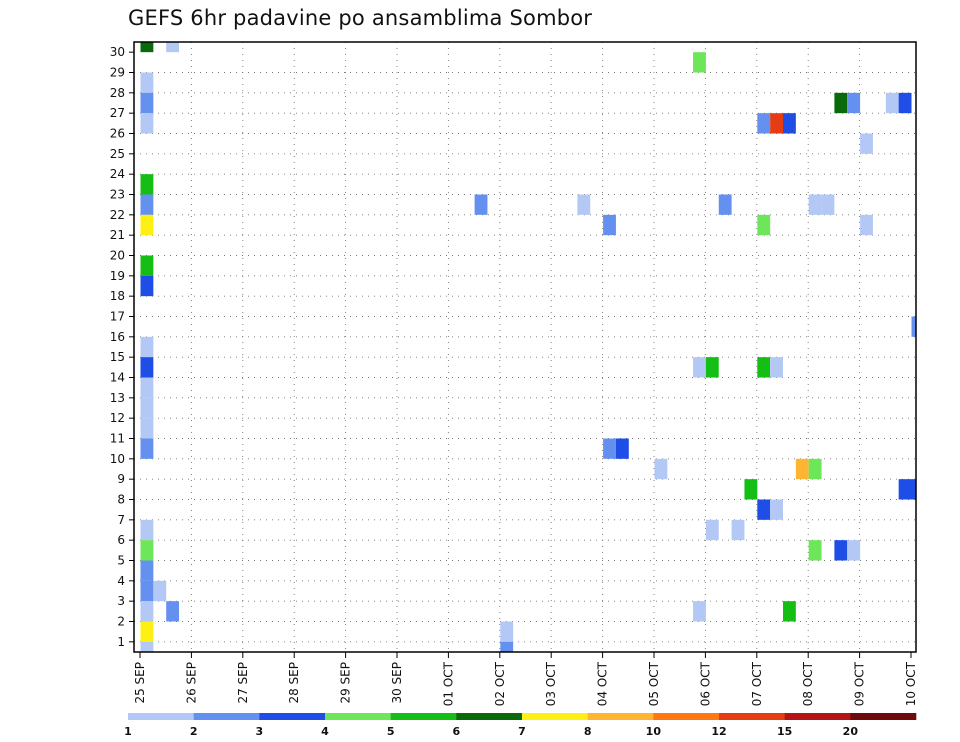 The height and width of the screenshot is (742, 960). Describe the element at coordinates (117, 52) in the screenshot. I see `y-tick-label: 30` at that location.